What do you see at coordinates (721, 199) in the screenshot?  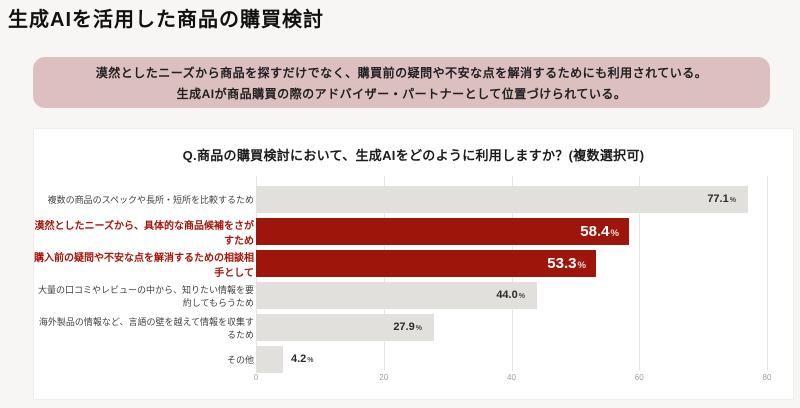 I see `value-label: 77.1%` at bounding box center [721, 199].